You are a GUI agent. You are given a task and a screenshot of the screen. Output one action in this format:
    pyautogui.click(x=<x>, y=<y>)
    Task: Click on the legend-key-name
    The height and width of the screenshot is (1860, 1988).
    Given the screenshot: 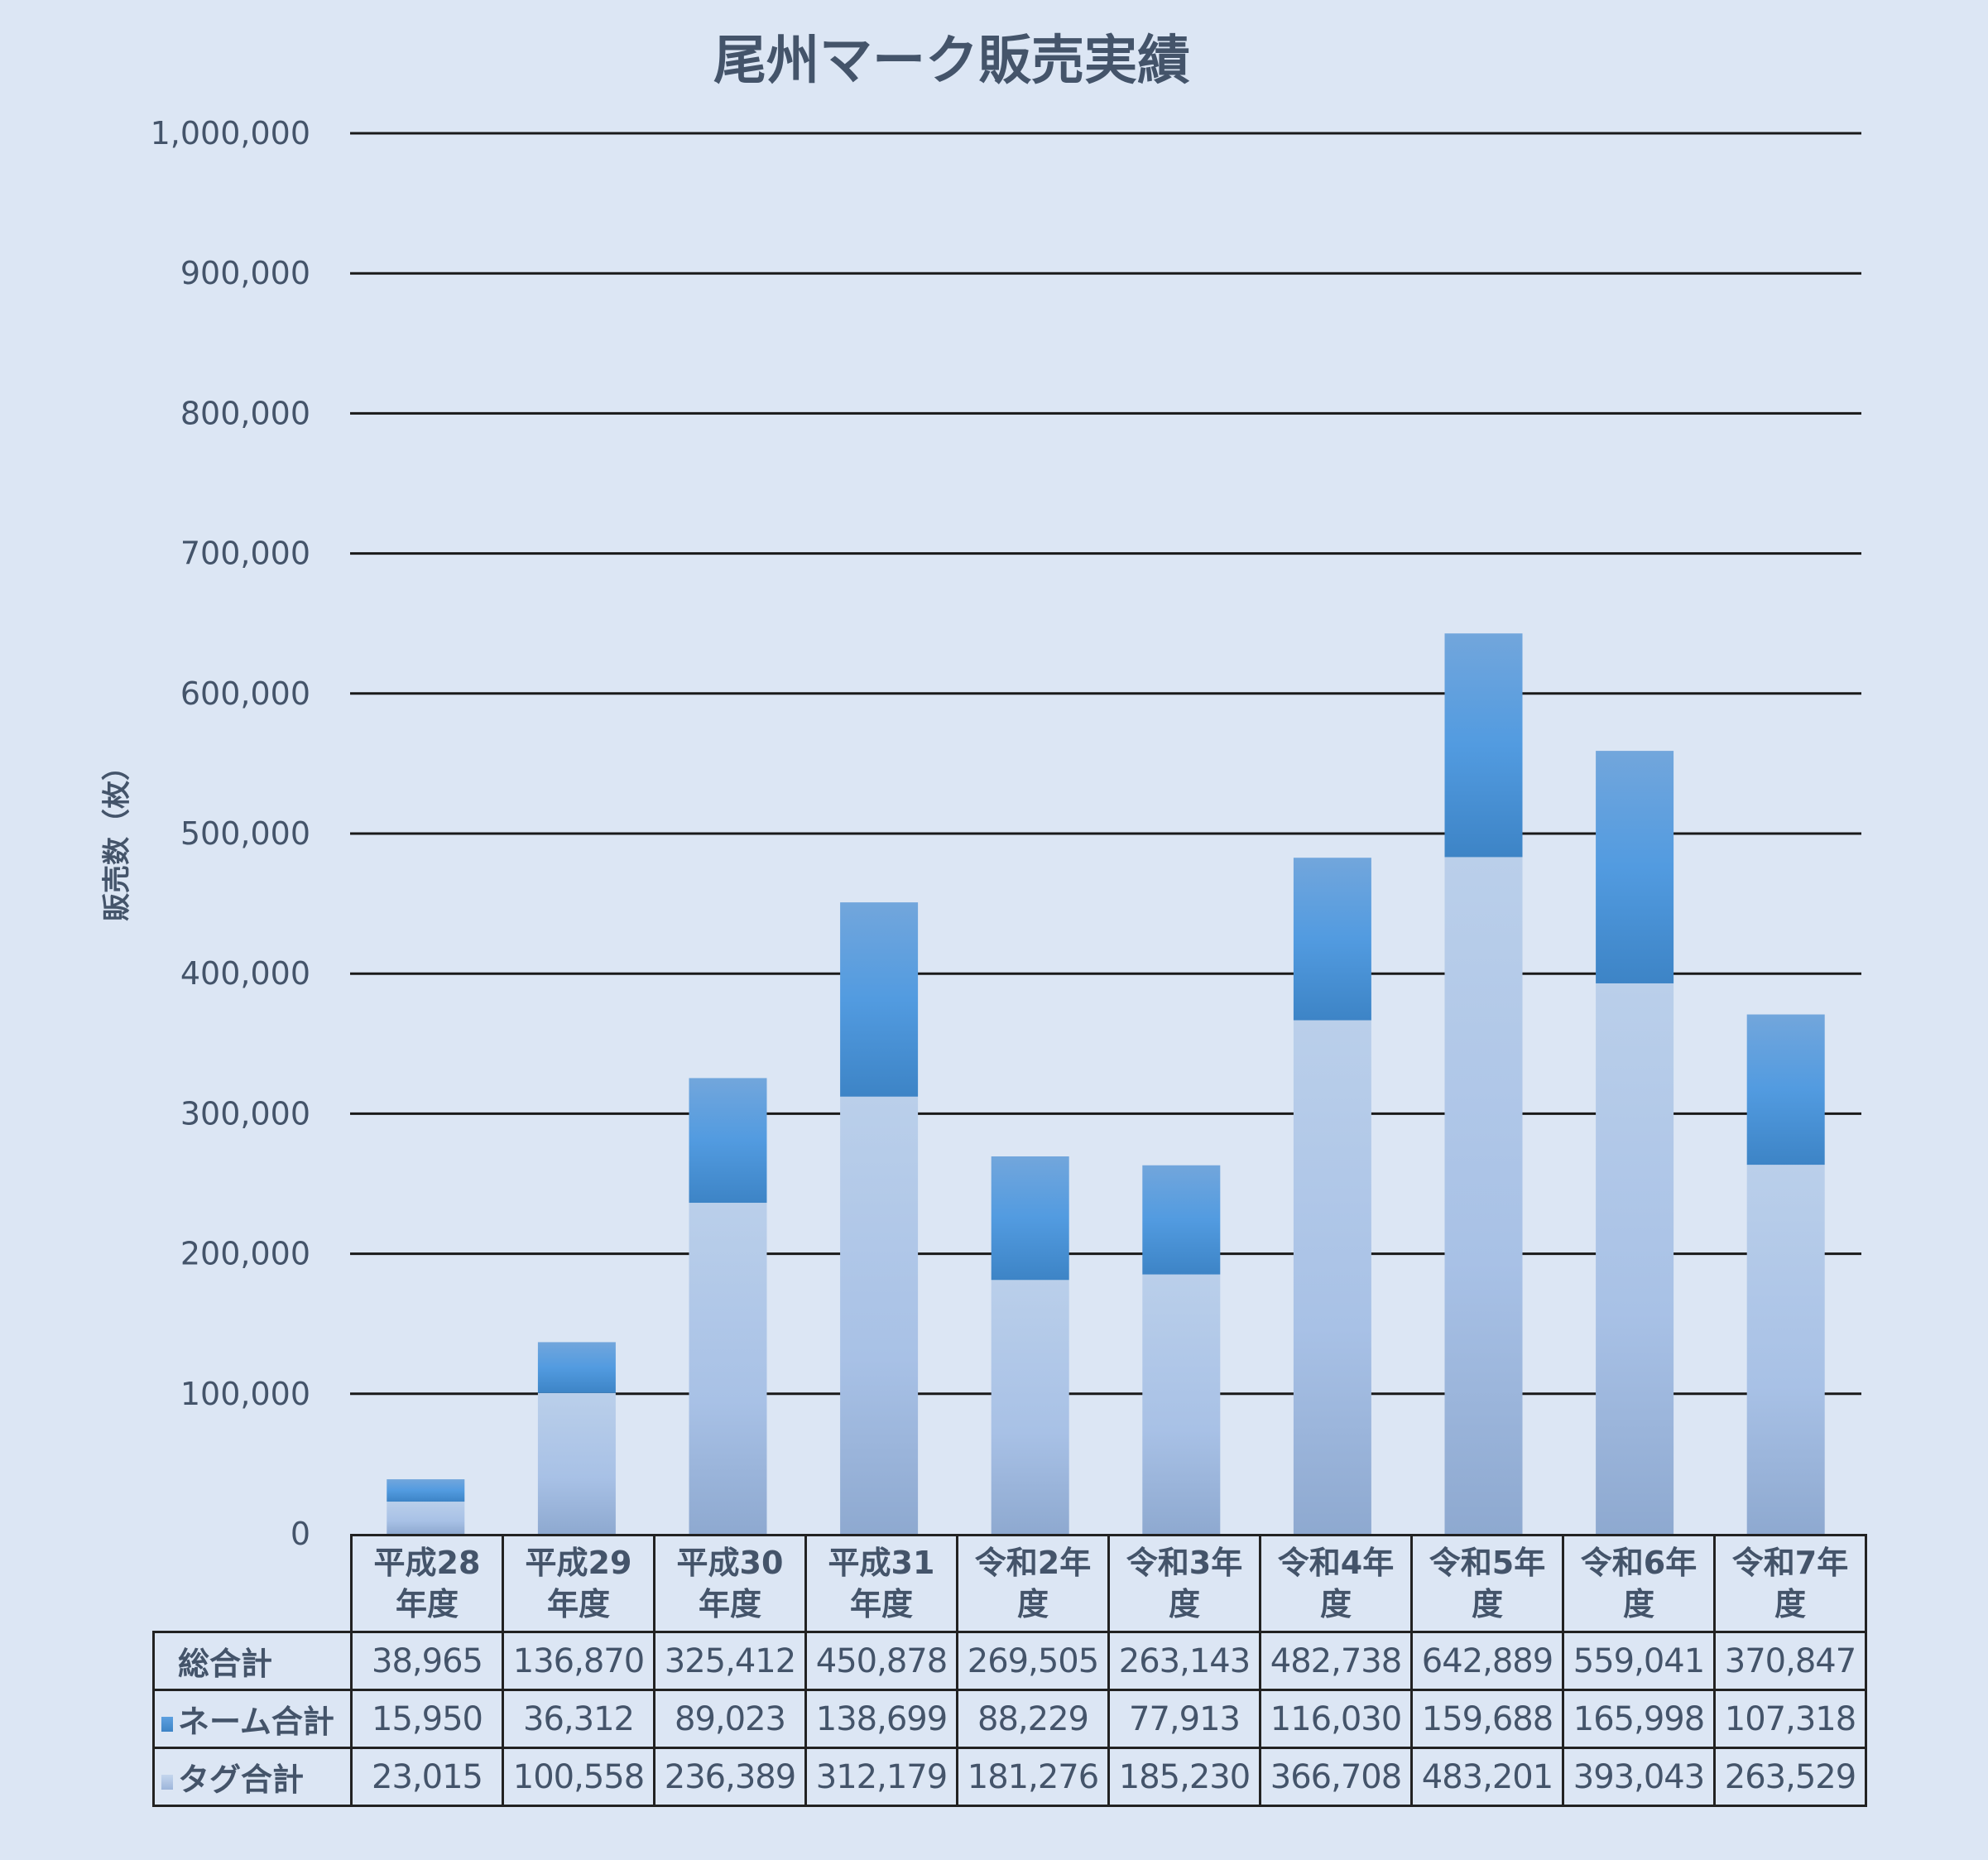 What is the action you would take?
    pyautogui.click(x=167, y=1724)
    